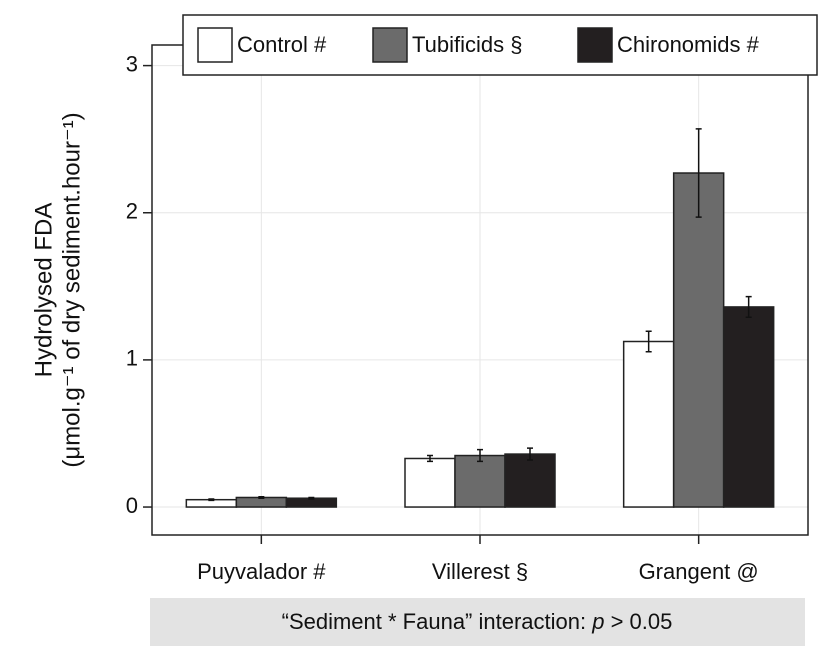 The width and height of the screenshot is (818, 650). I want to click on y-label-line: (μmol.g⁻¹ of dry sediment.hour⁻¹), so click(71, 289).